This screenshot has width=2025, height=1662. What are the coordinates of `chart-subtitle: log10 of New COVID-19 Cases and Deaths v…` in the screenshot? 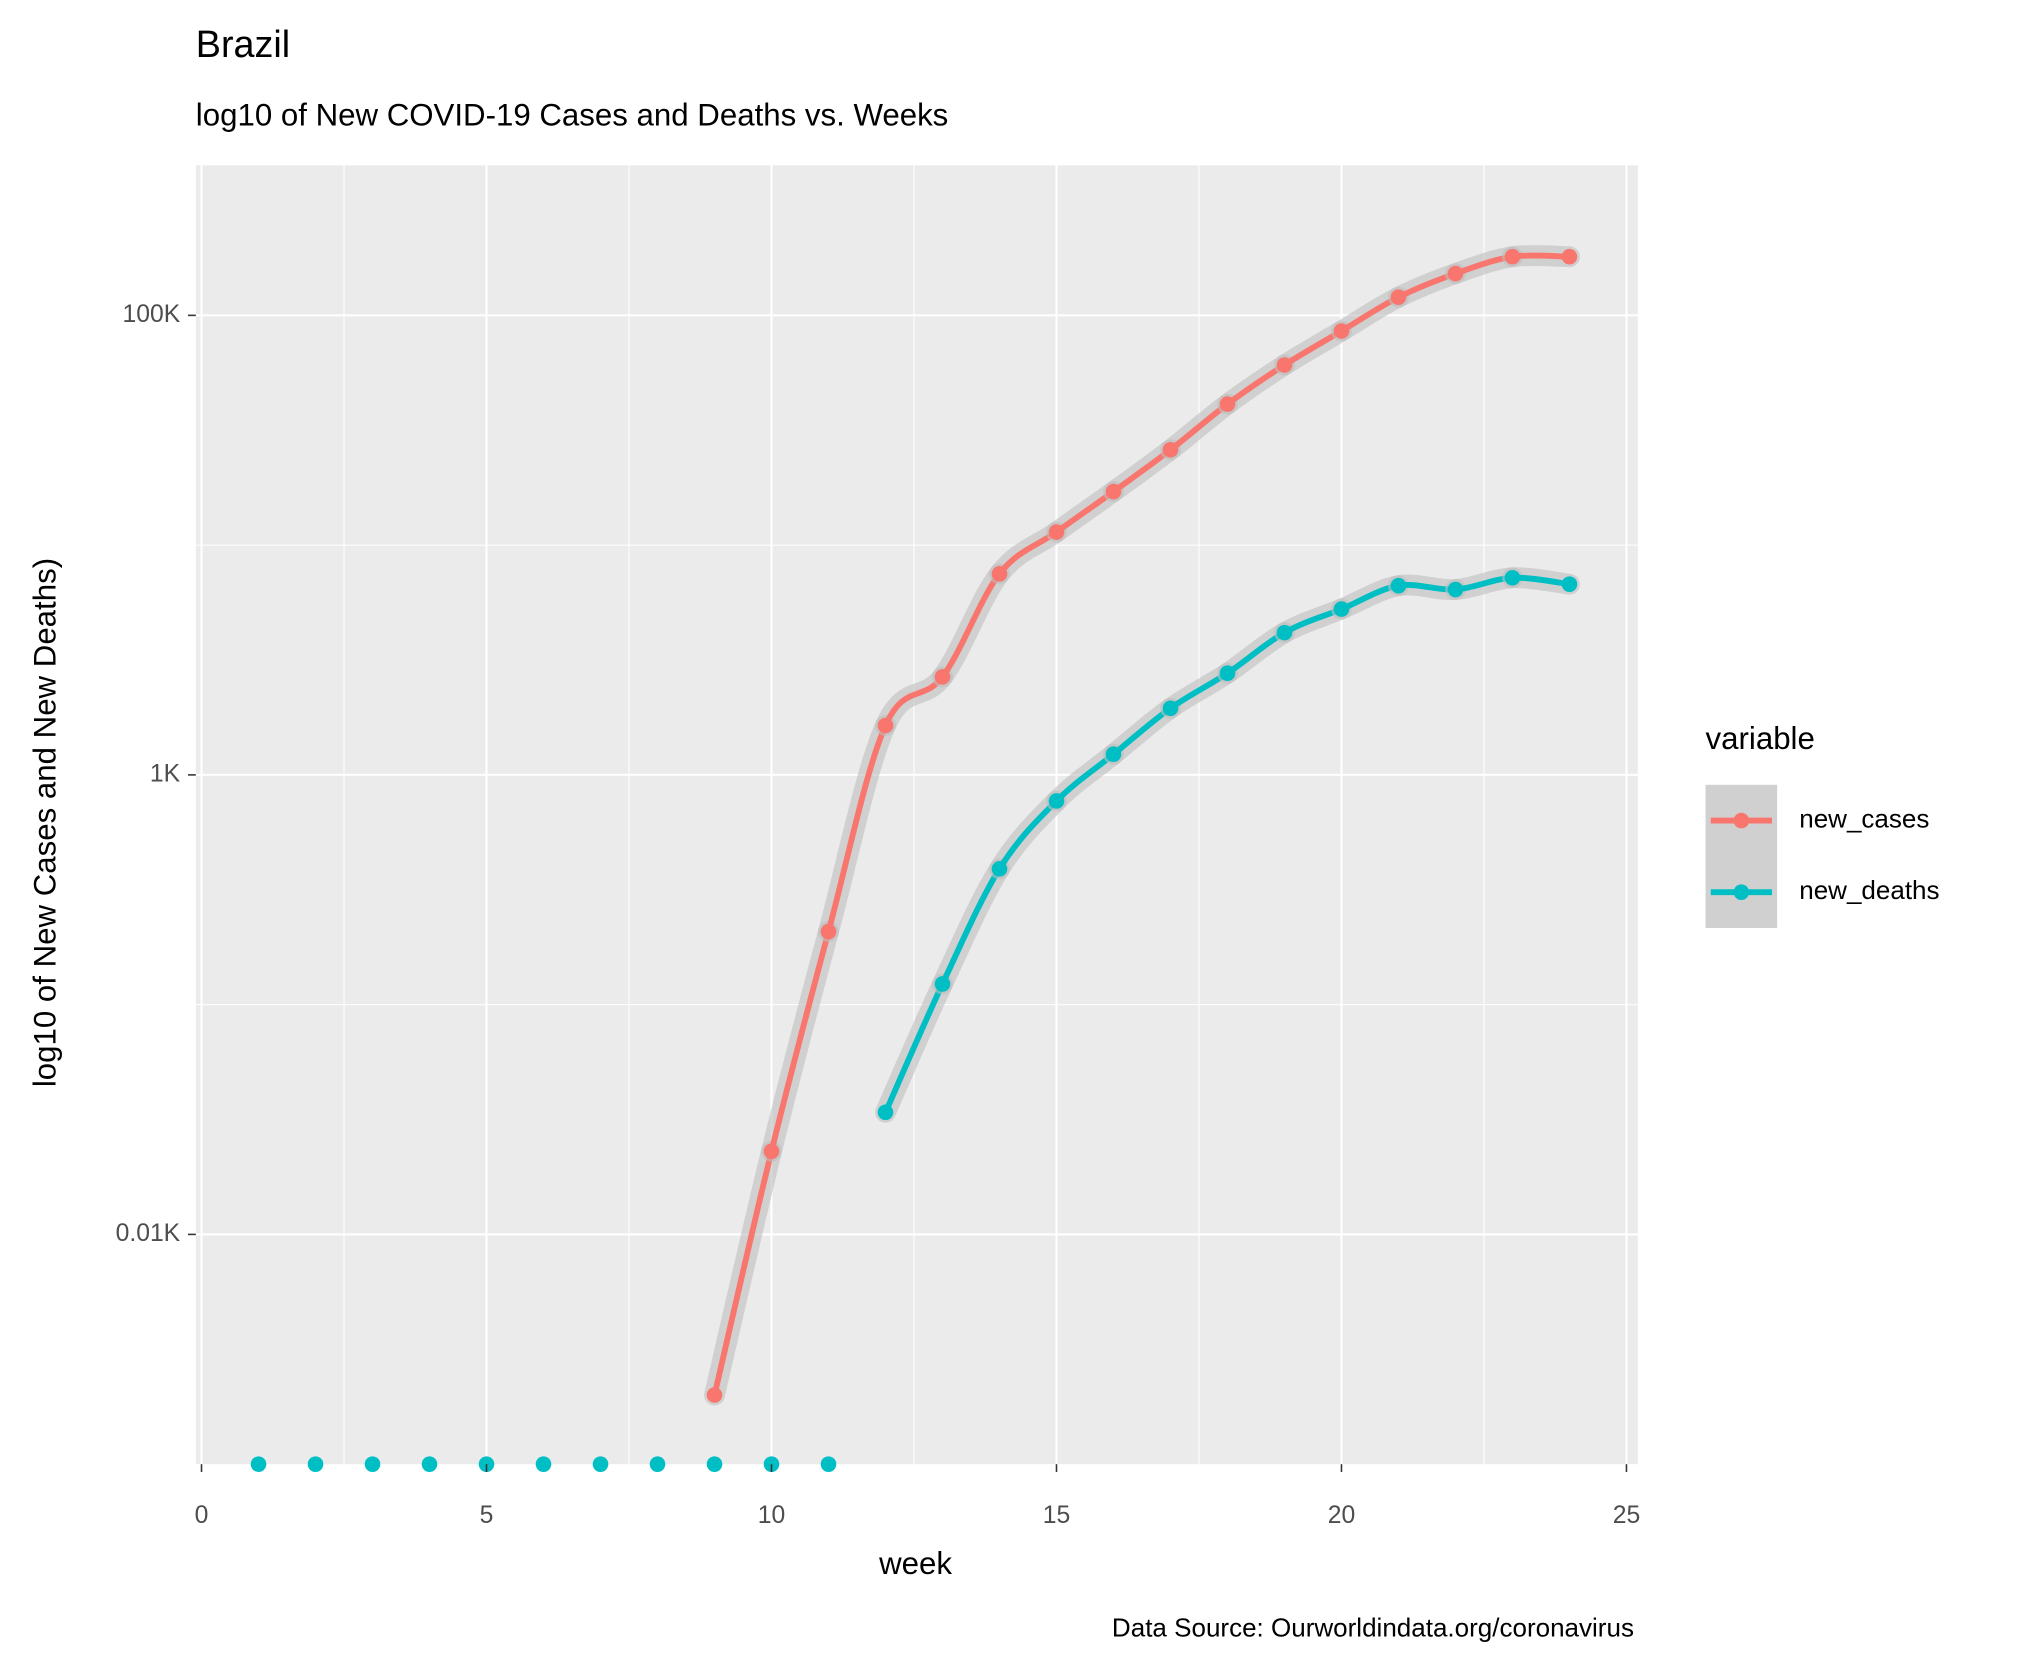 It's located at (572, 114).